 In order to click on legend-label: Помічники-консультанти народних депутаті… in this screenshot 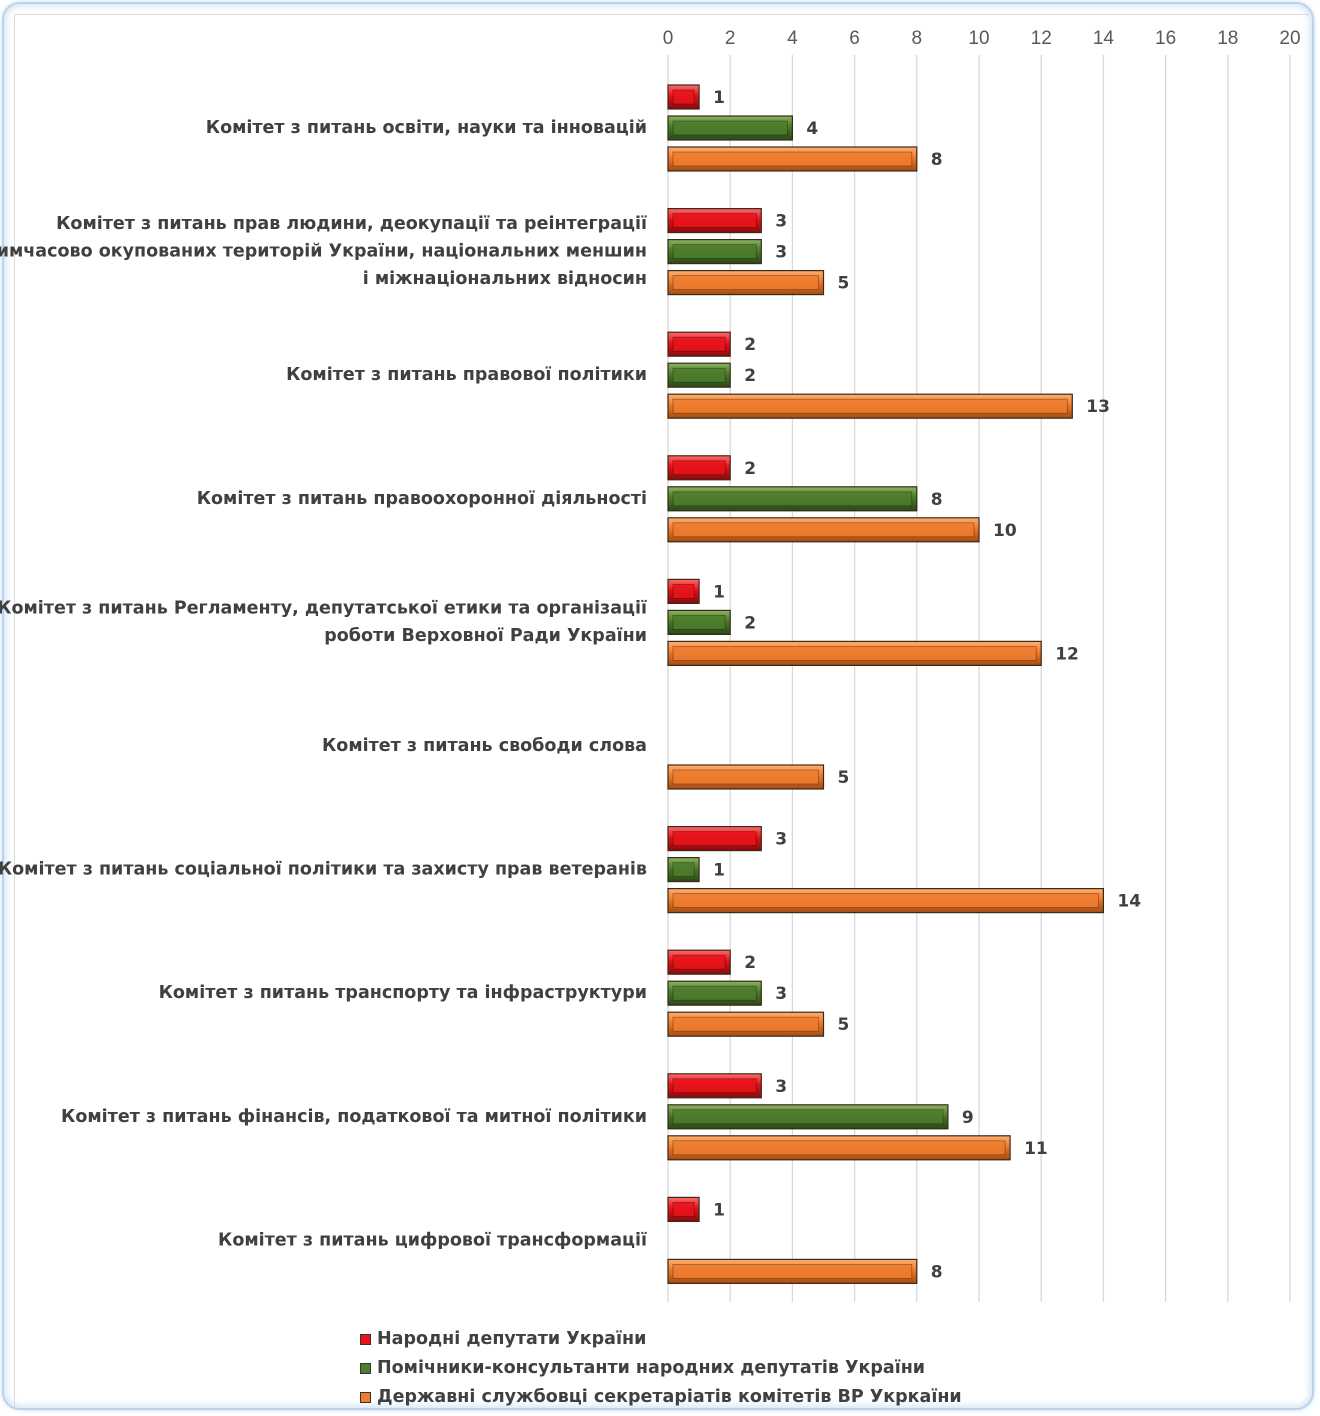, I will do `click(651, 1368)`.